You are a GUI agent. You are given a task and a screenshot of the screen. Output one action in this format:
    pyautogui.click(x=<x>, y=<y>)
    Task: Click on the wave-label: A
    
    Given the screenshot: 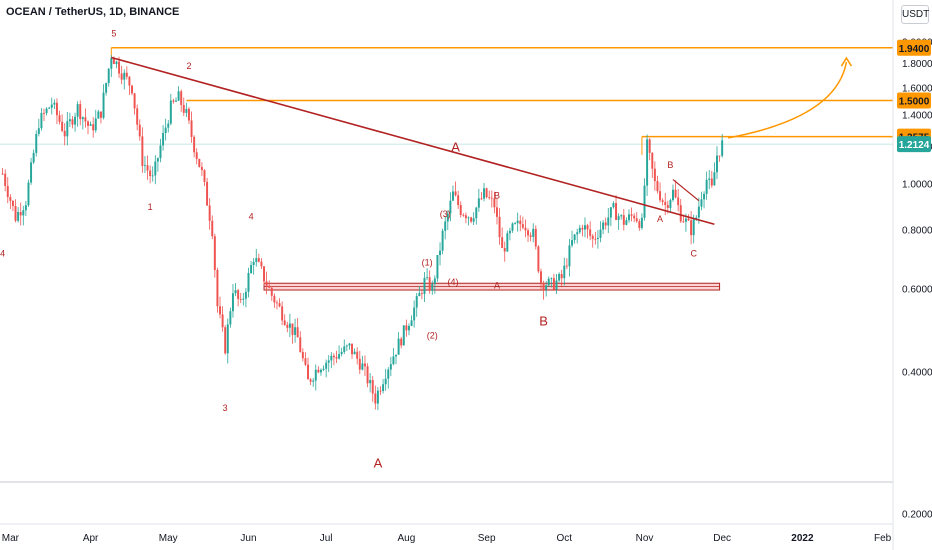 What is the action you would take?
    pyautogui.click(x=455, y=146)
    